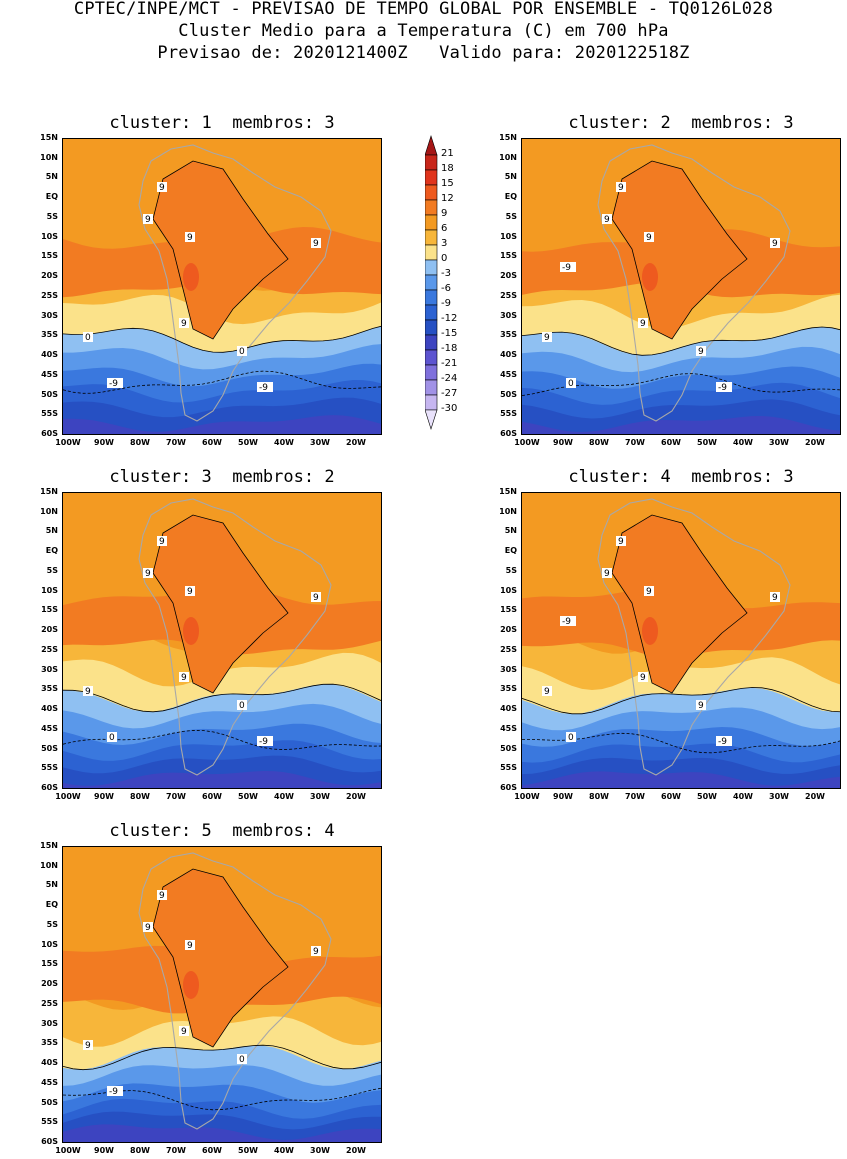 The height and width of the screenshot is (1159, 847). Describe the element at coordinates (222, 640) in the screenshot. I see `temperature-field: 9 9 9 9 9 9 0 0 -9` at that location.